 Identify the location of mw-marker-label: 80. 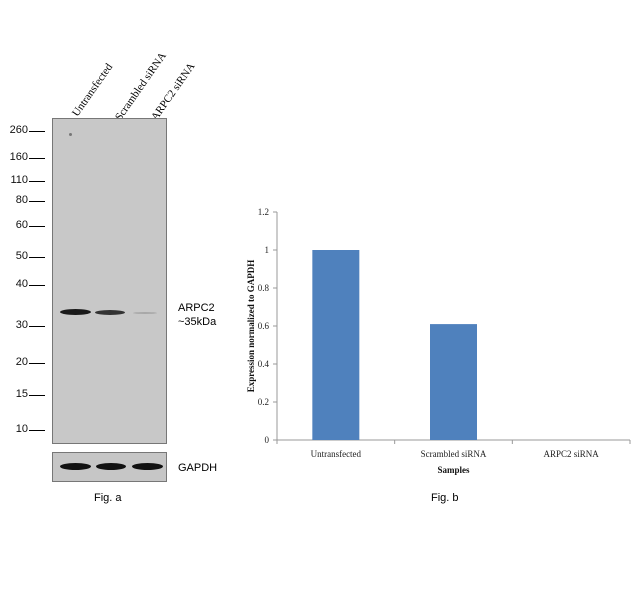
(21, 200).